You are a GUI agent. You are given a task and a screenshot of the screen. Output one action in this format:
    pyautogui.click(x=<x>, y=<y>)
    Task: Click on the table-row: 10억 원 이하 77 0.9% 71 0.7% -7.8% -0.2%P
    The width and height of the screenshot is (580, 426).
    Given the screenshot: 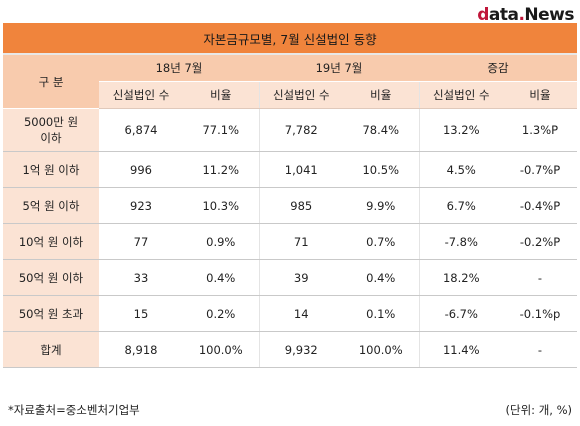 What is the action you would take?
    pyautogui.click(x=290, y=241)
    